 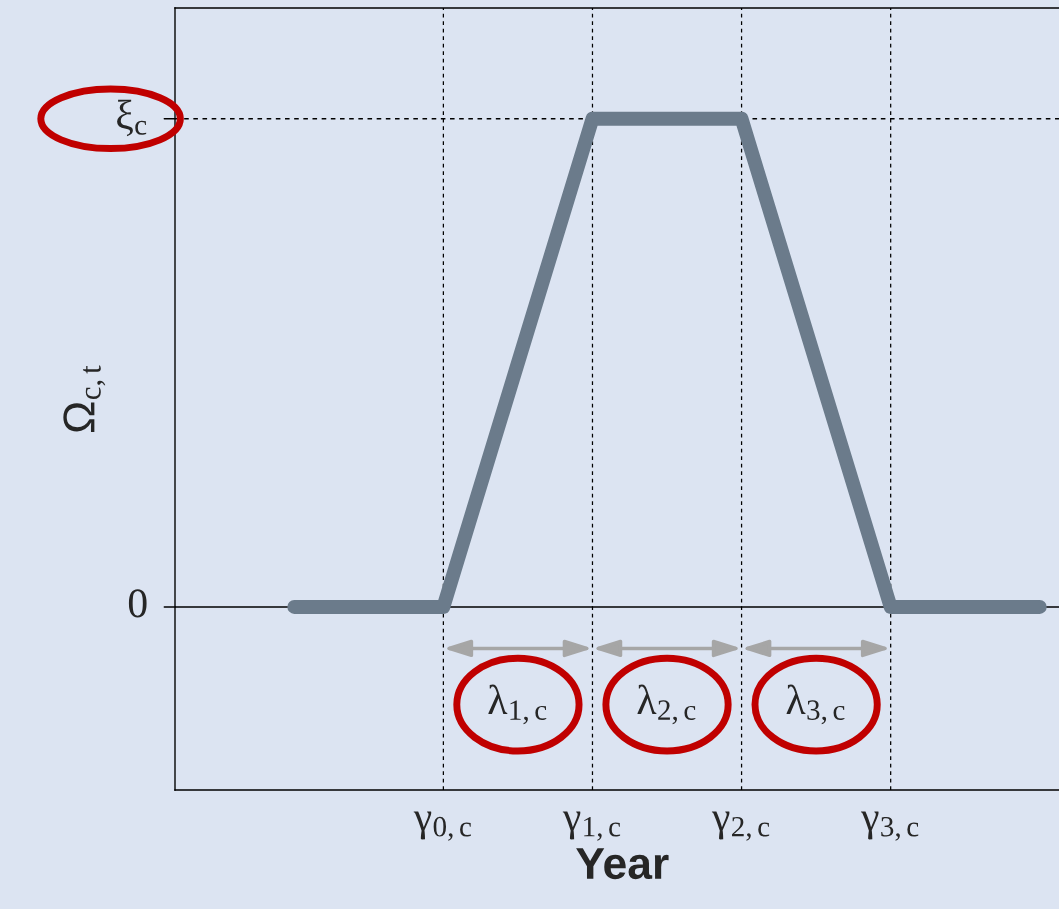 What do you see at coordinates (815, 704) in the screenshot?
I see `text: λ$_{3,c}$` at bounding box center [815, 704].